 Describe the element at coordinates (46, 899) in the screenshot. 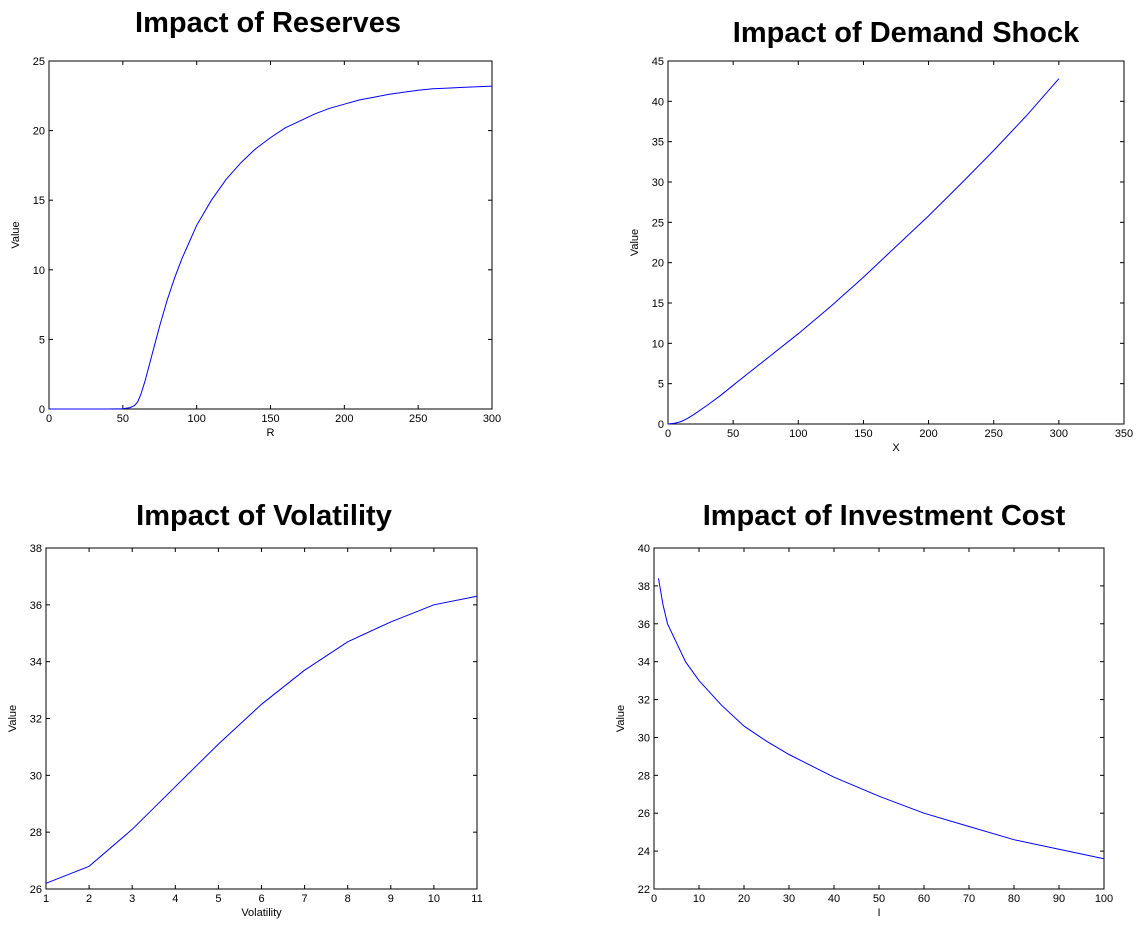

I see `x-tick-label: 1` at that location.